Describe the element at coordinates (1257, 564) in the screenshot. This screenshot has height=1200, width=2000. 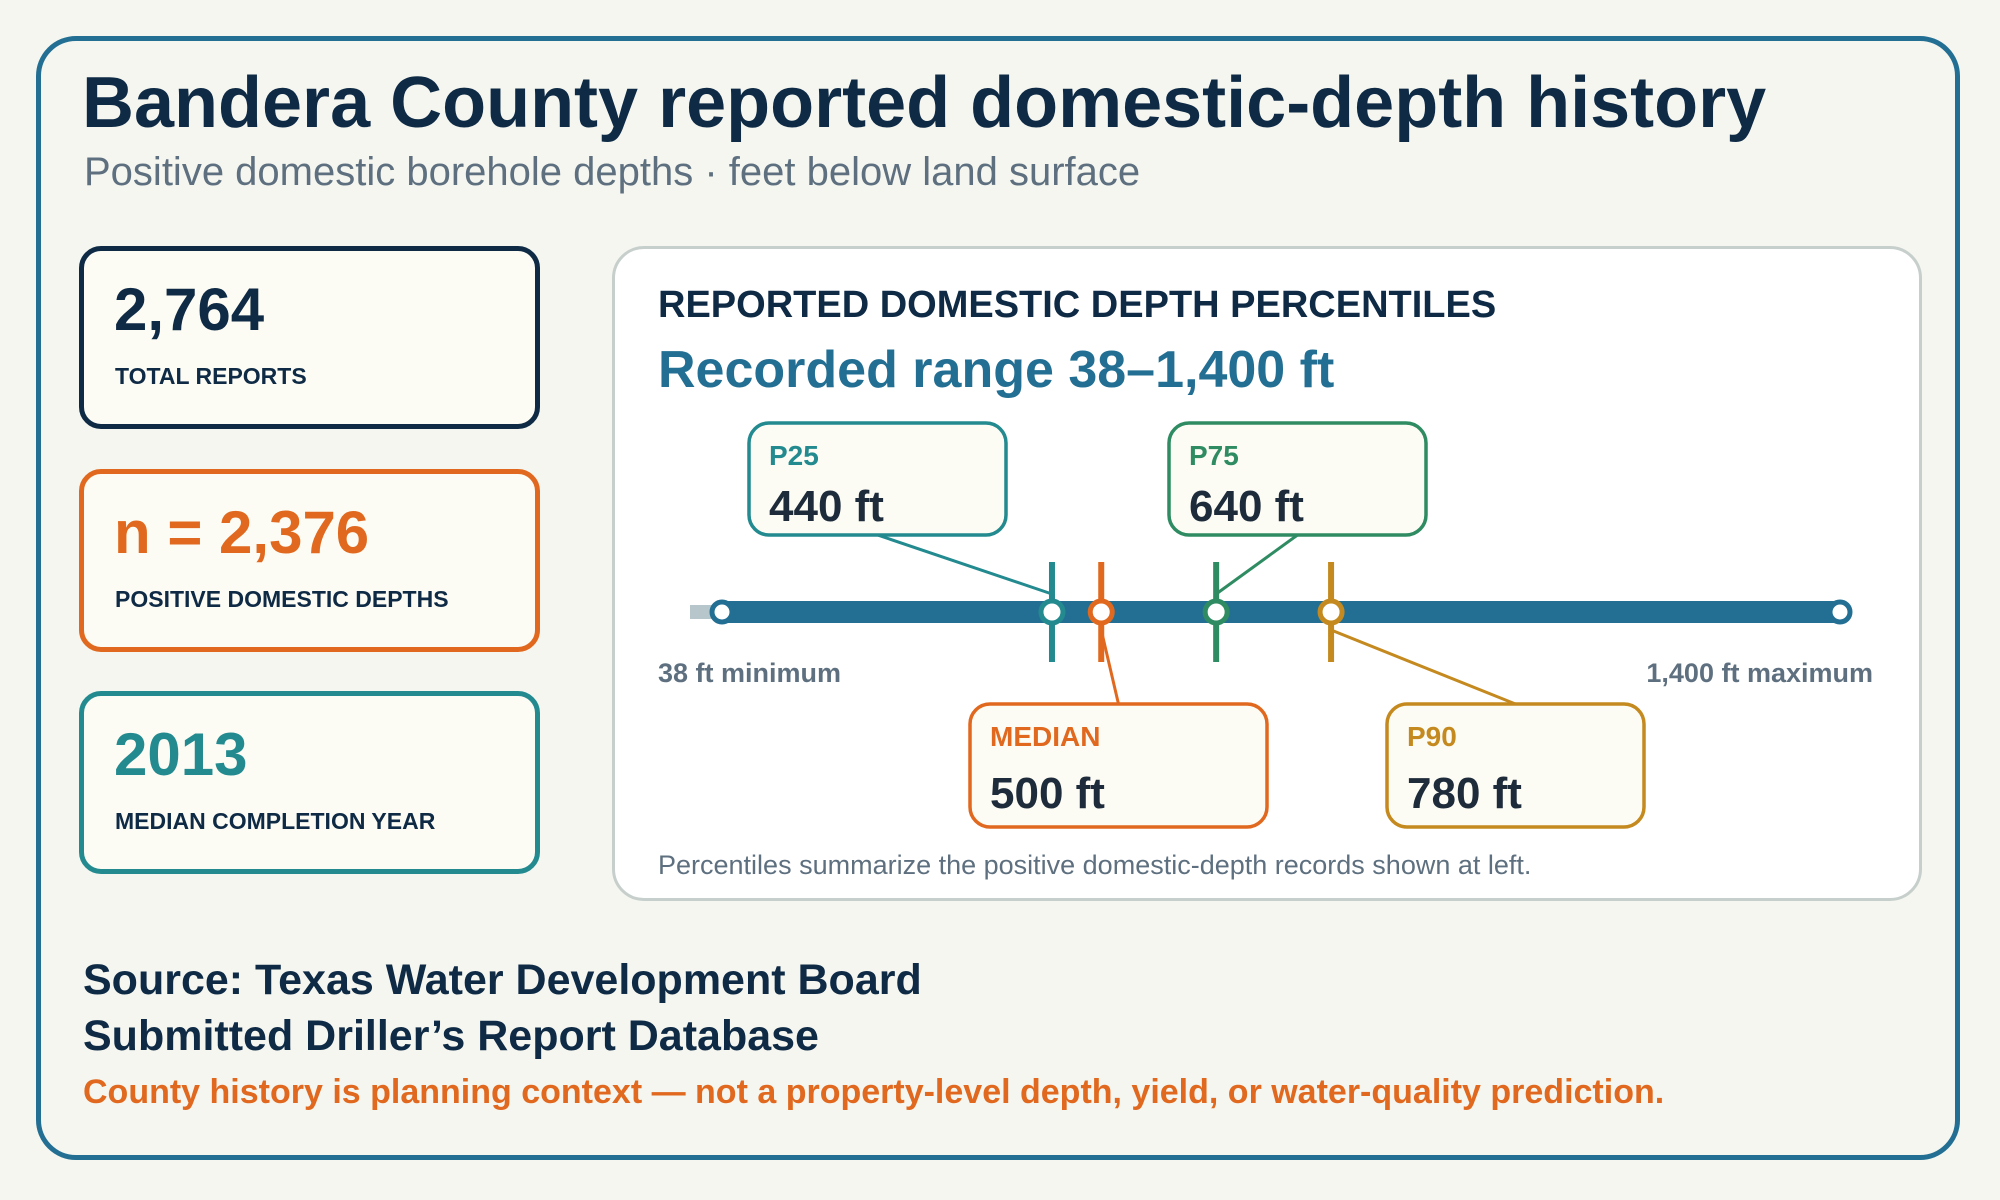
I see `p75-leader` at that location.